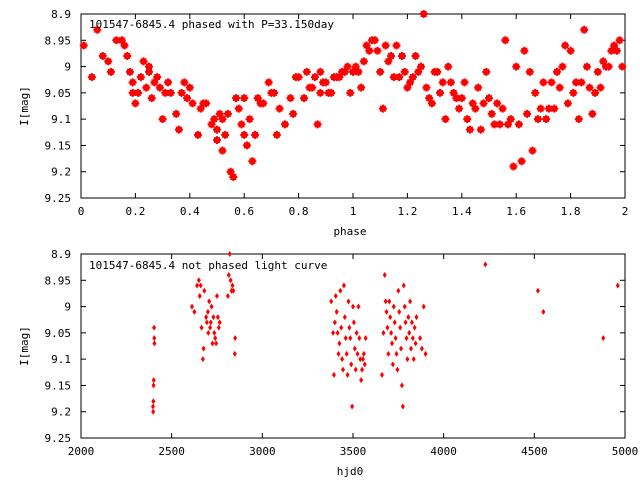 Image resolution: width=640 pixels, height=480 pixels. I want to click on x-tick-label: 0.4, so click(190, 211).